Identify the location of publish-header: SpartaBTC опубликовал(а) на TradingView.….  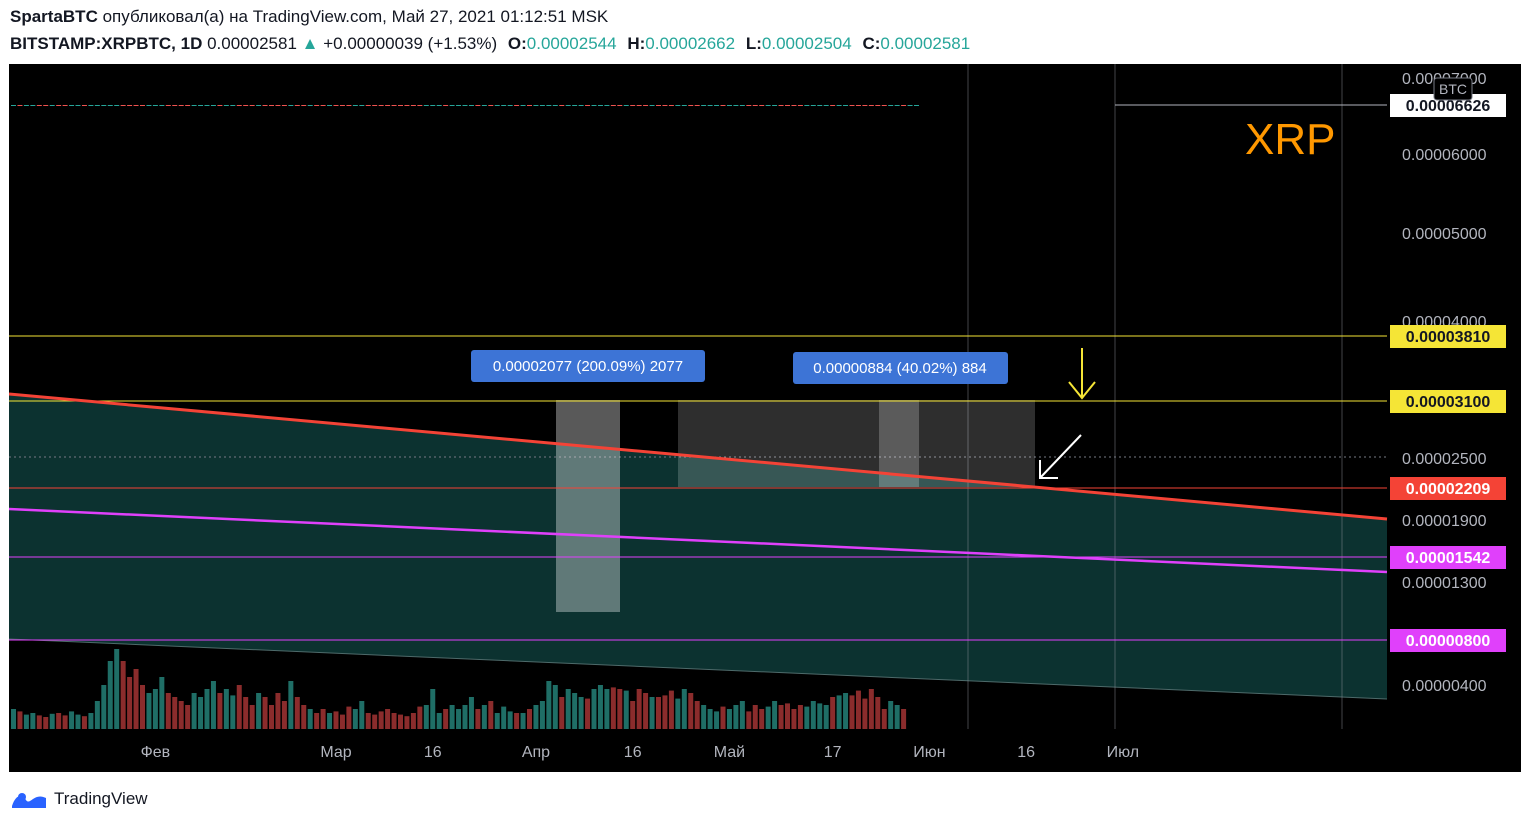
(309, 17).